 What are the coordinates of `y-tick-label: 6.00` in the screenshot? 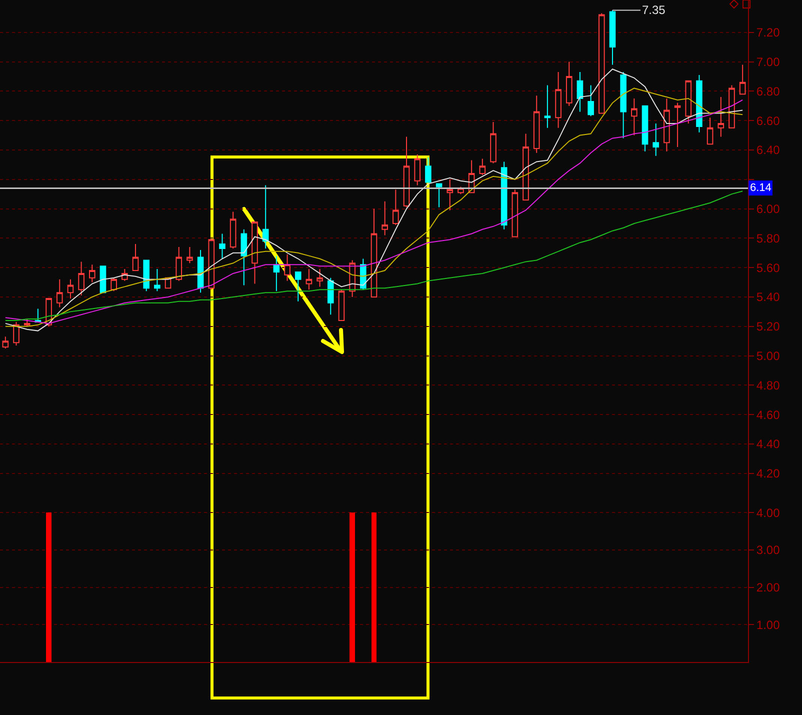 It's located at (768, 209).